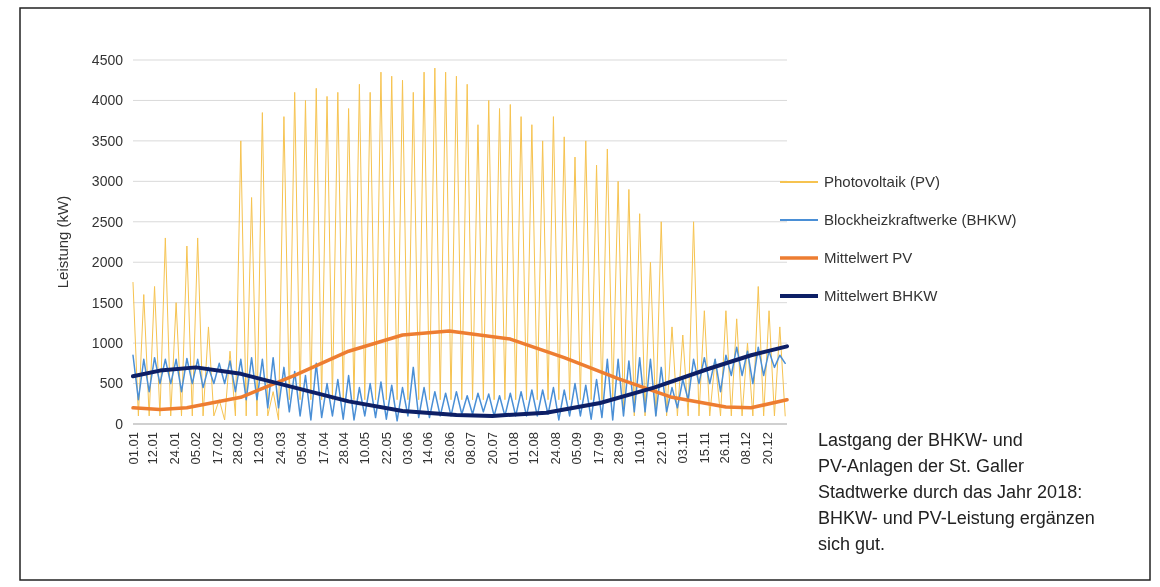 This screenshot has height=587, width=1160. What do you see at coordinates (280, 448) in the screenshot?
I see `x-tick-label: 24.03` at bounding box center [280, 448].